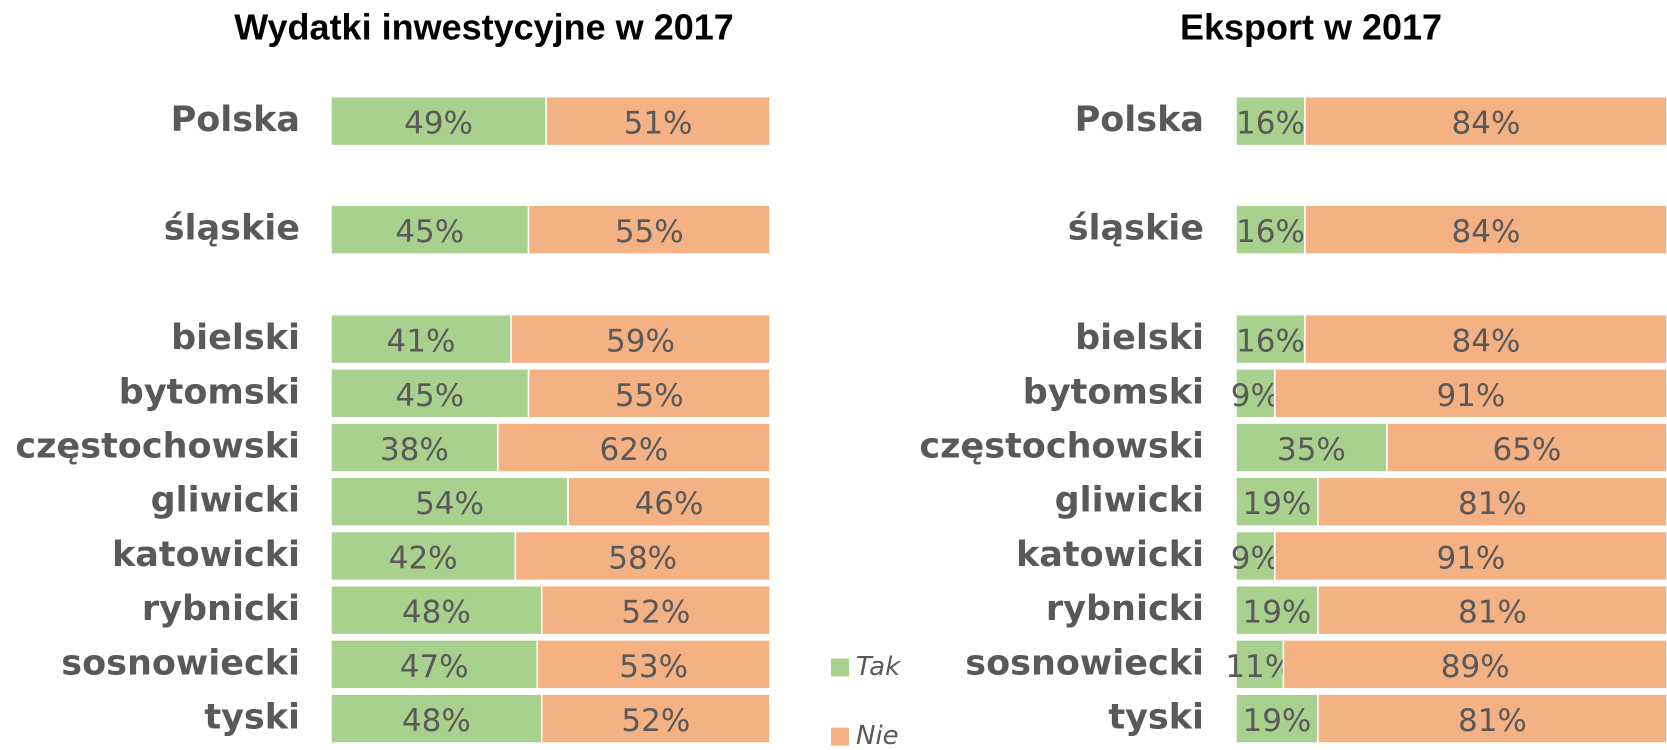  I want to click on value-label: 49%, so click(438, 124).